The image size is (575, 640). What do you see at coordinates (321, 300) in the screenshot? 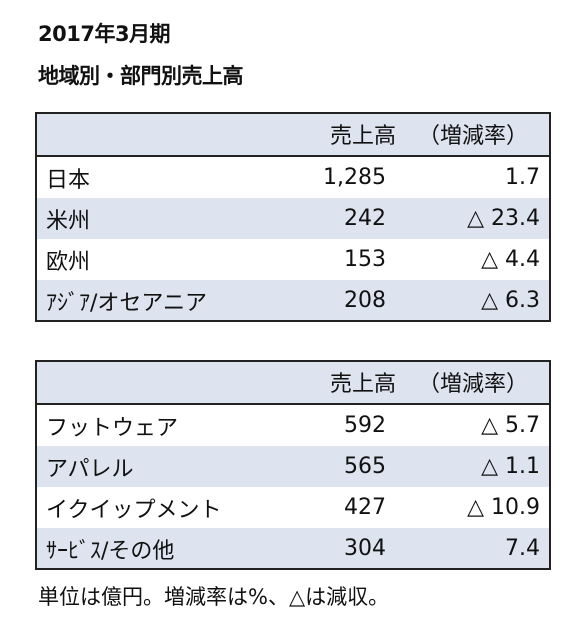
I see `region-sales: 208` at bounding box center [321, 300].